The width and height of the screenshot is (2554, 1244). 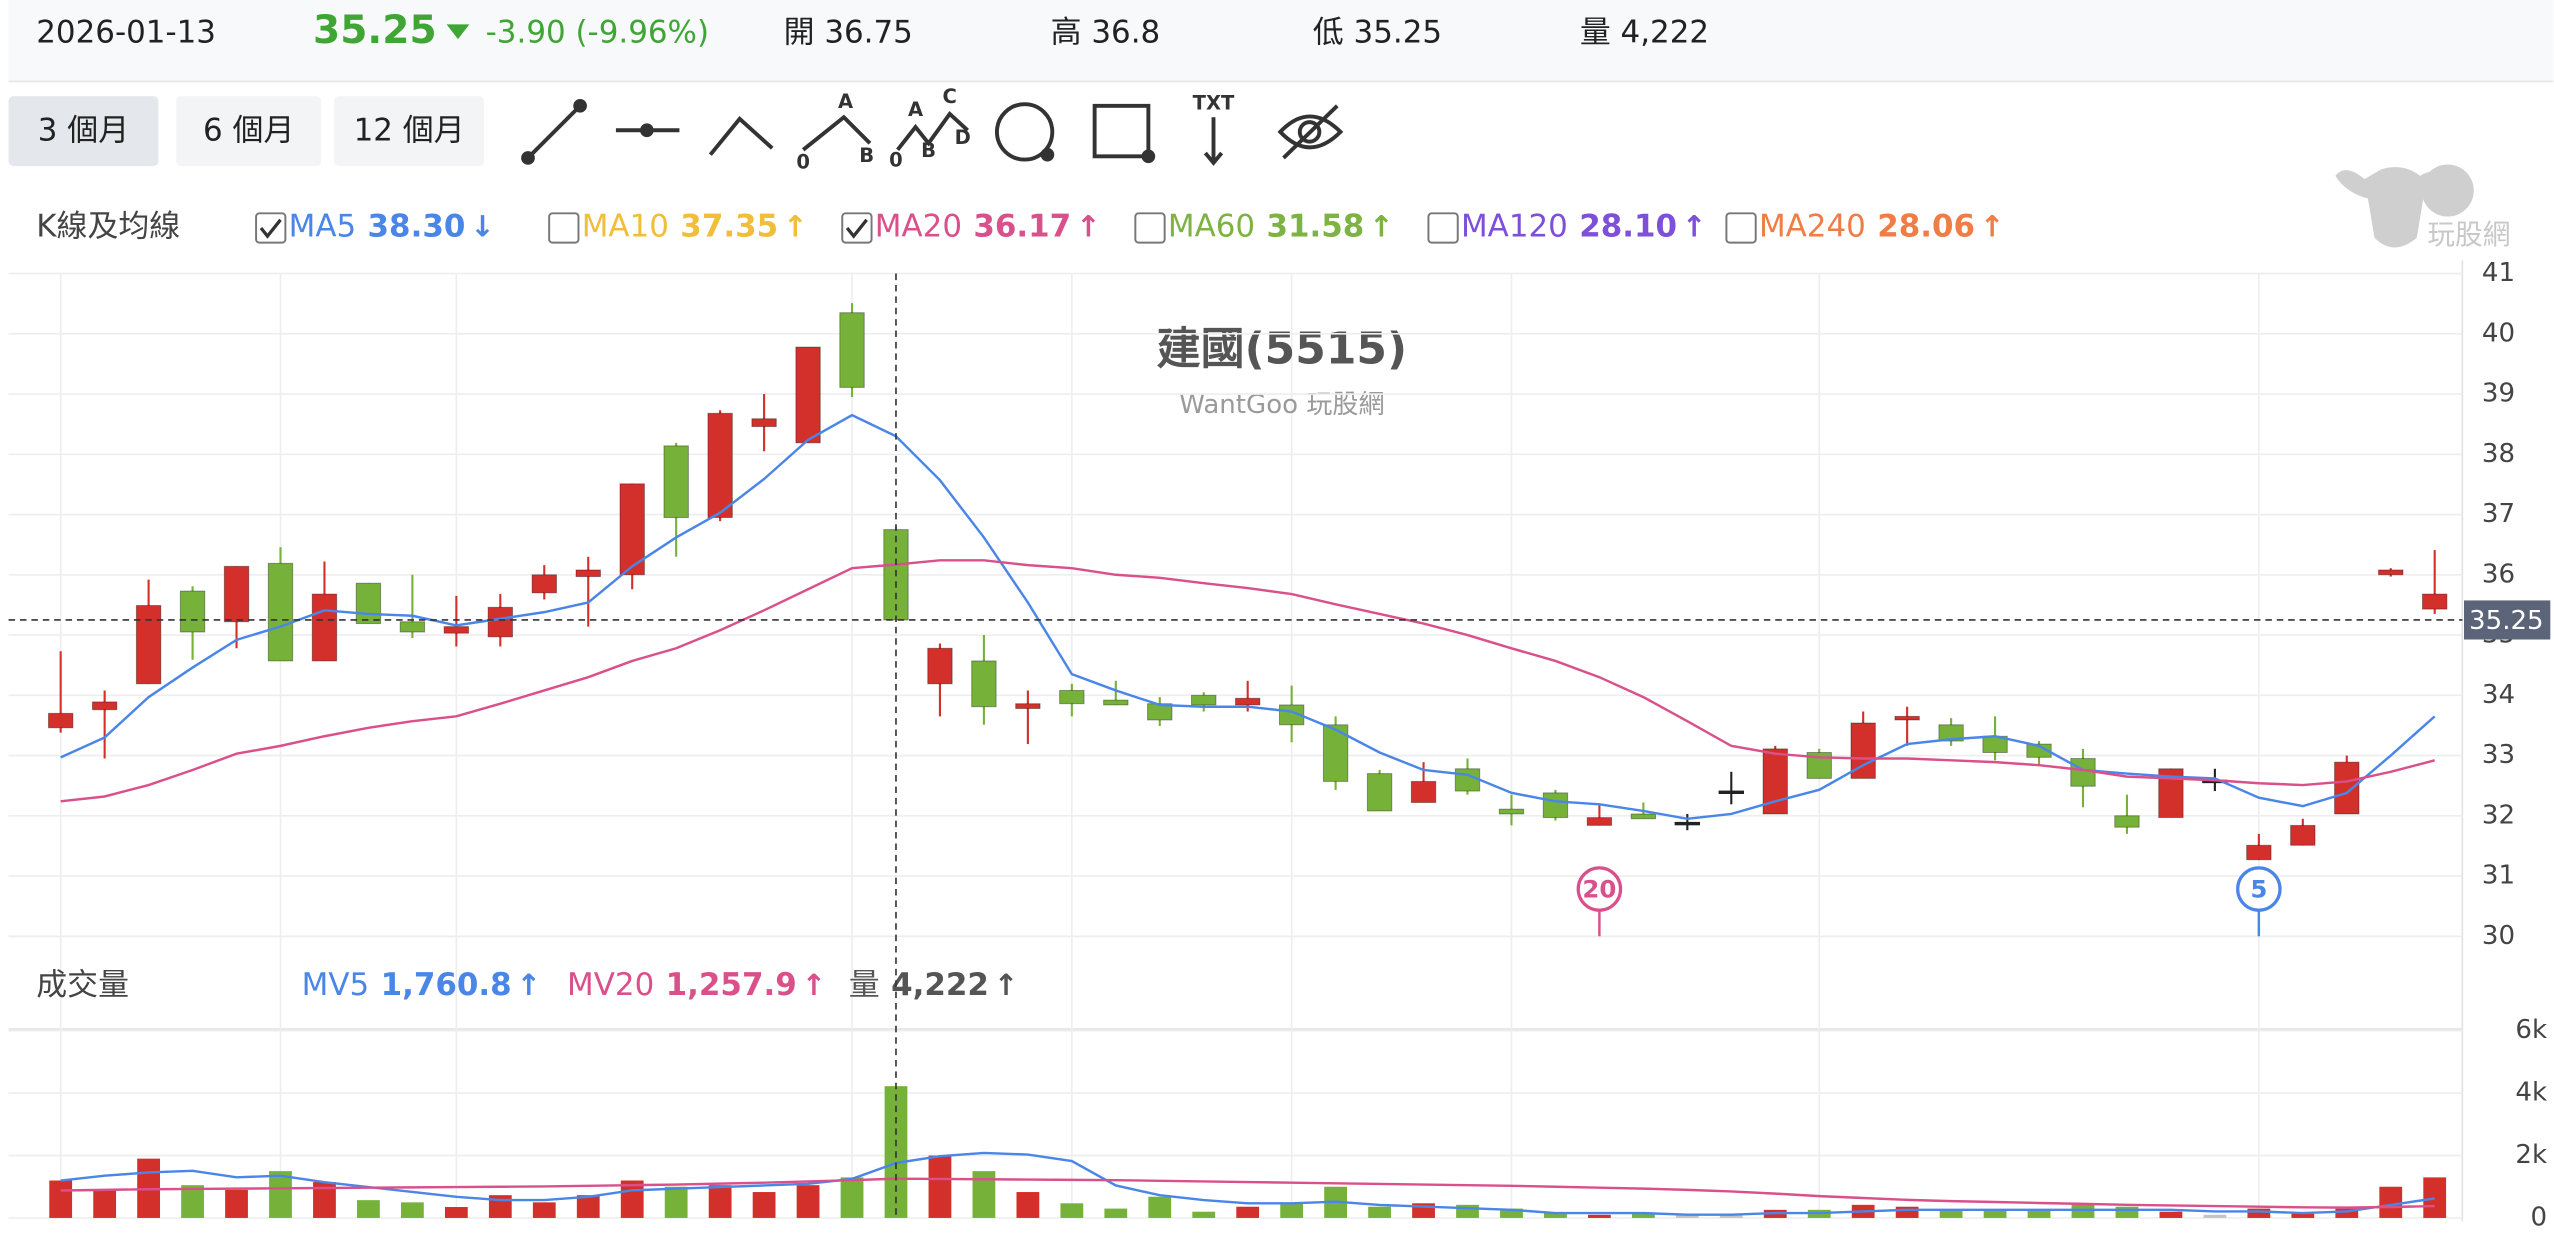 What do you see at coordinates (2498, 936) in the screenshot?
I see `y-tick-label: 30` at bounding box center [2498, 936].